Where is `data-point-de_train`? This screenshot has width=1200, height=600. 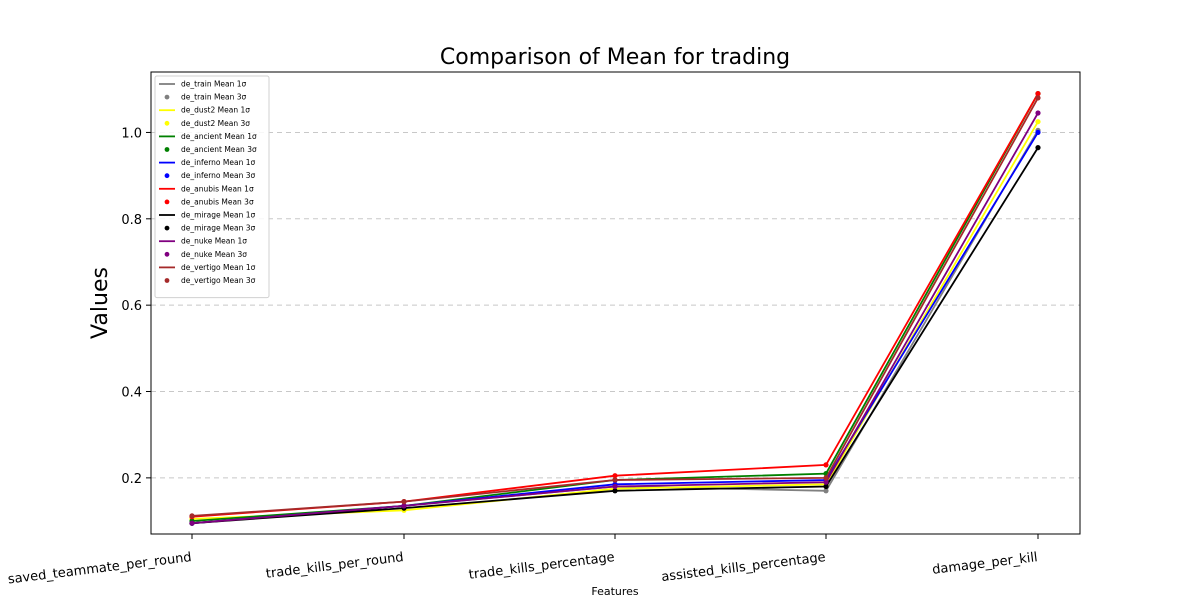 data-point-de_train is located at coordinates (826, 491).